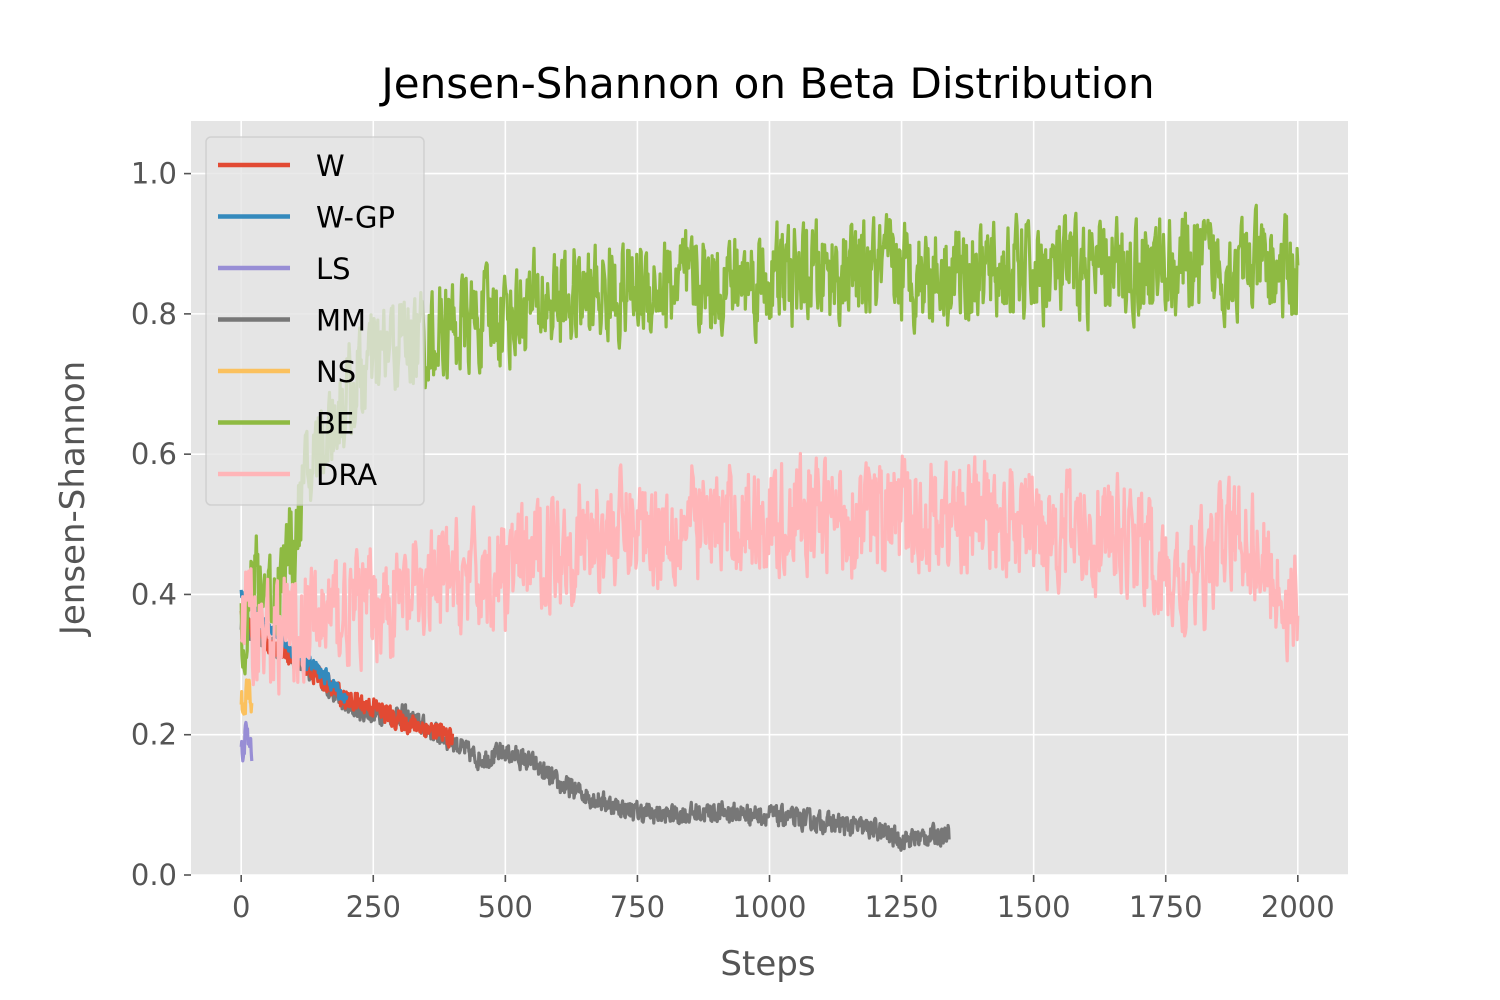 This screenshot has height=1000, width=1500. Describe the element at coordinates (1166, 907) in the screenshot. I see `x-tick-label: 1750` at that location.